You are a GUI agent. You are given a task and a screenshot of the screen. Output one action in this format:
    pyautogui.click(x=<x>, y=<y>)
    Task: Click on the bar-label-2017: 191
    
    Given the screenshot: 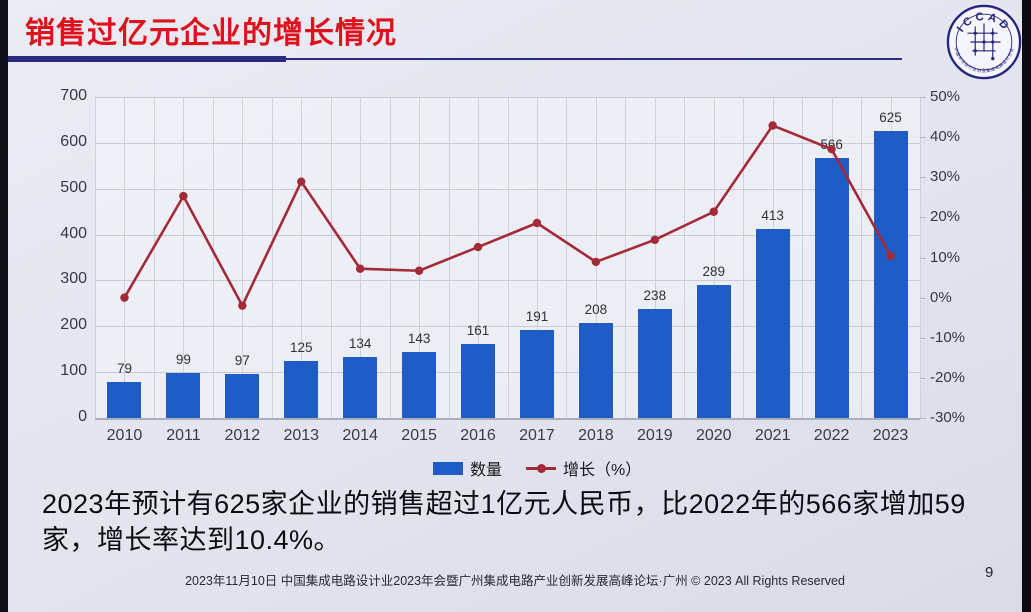 What is the action you would take?
    pyautogui.click(x=537, y=317)
    